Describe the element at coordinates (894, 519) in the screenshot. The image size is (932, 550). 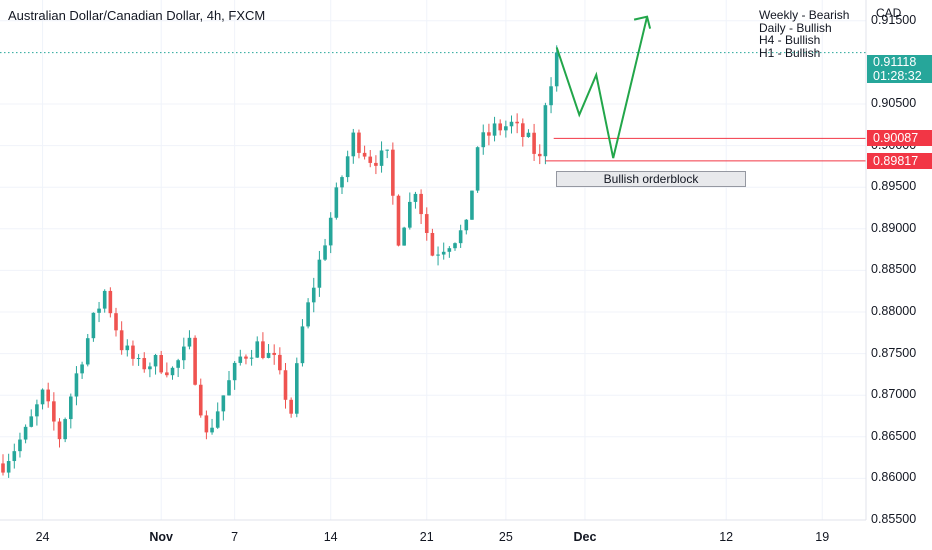
I see `price-tick-label: 0.85500` at that location.